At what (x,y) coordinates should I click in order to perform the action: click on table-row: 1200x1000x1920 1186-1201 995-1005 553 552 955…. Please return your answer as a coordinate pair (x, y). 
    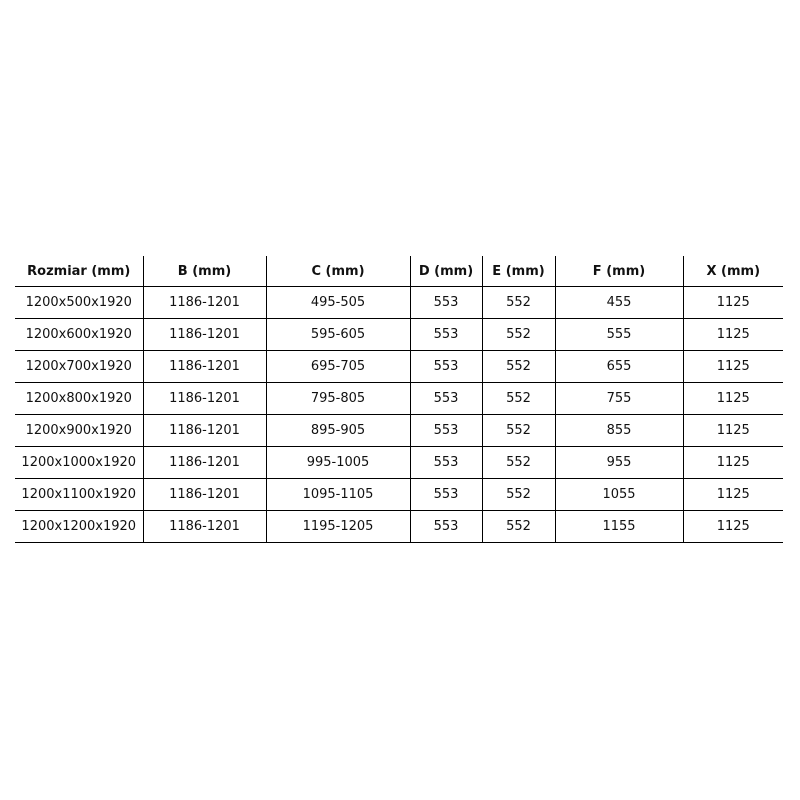
    Looking at the image, I should click on (399, 462).